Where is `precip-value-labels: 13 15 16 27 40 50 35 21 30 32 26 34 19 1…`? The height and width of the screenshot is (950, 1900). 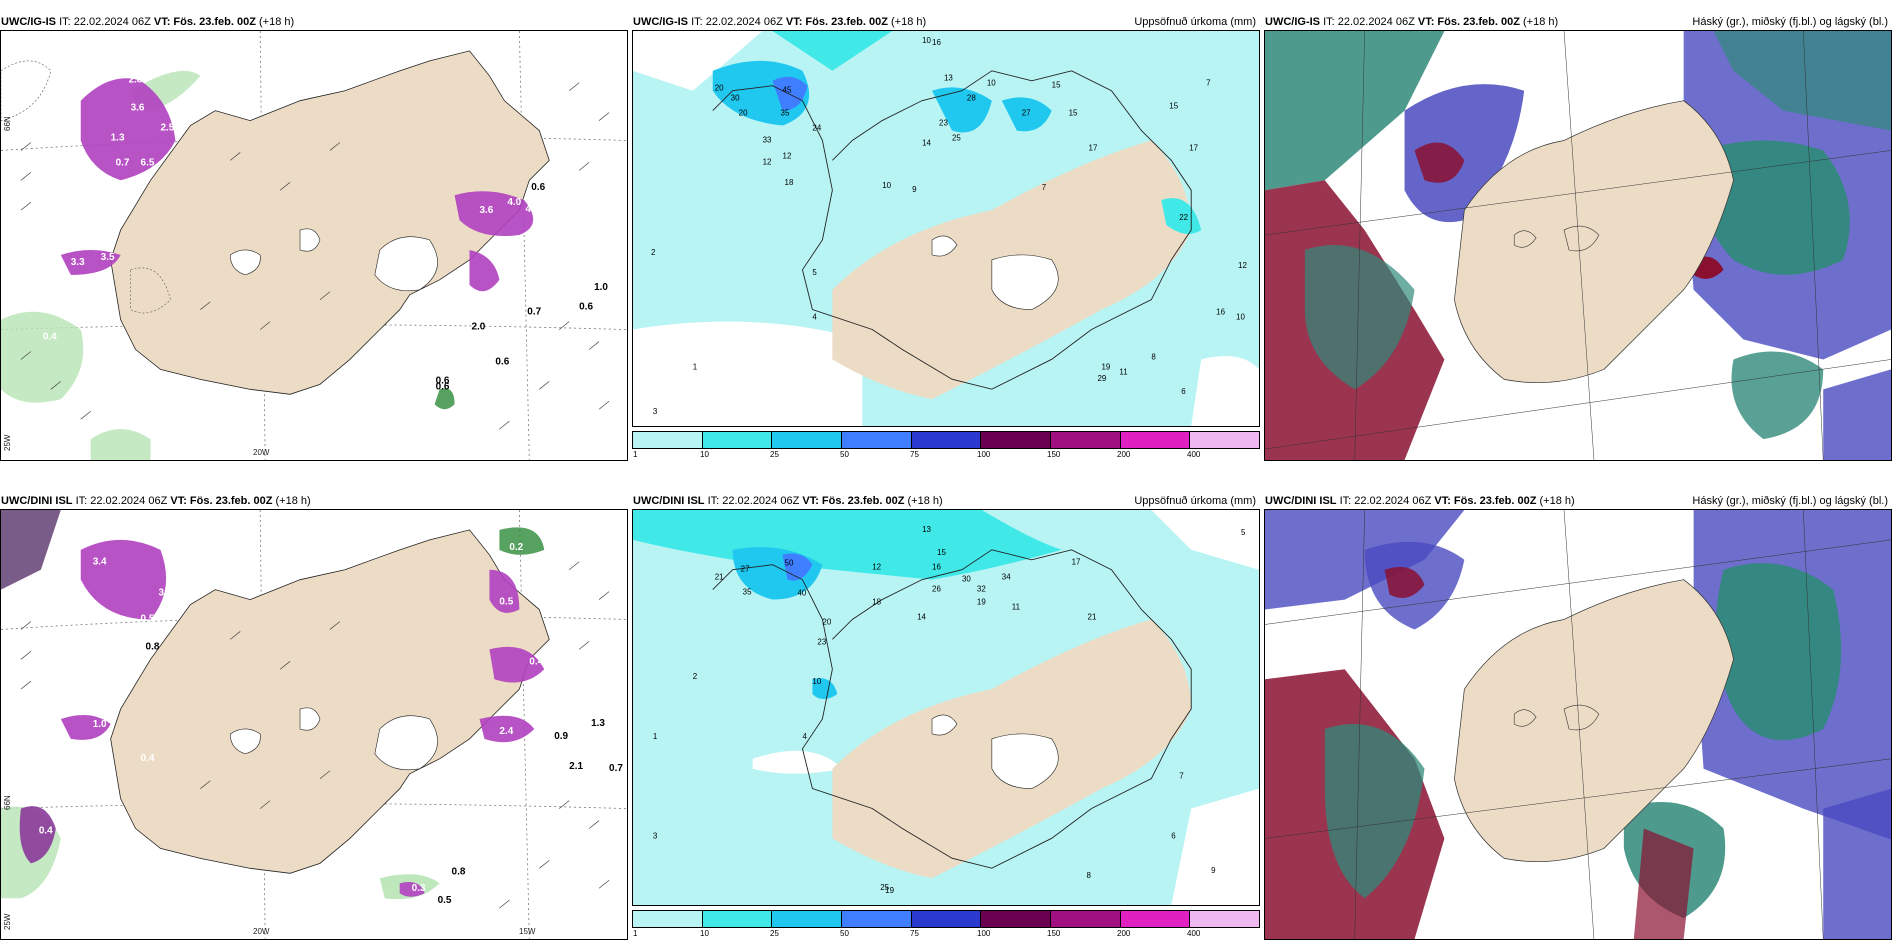 precip-value-labels: 13 15 16 27 40 50 35 21 30 32 26 34 19 1… is located at coordinates (949, 710).